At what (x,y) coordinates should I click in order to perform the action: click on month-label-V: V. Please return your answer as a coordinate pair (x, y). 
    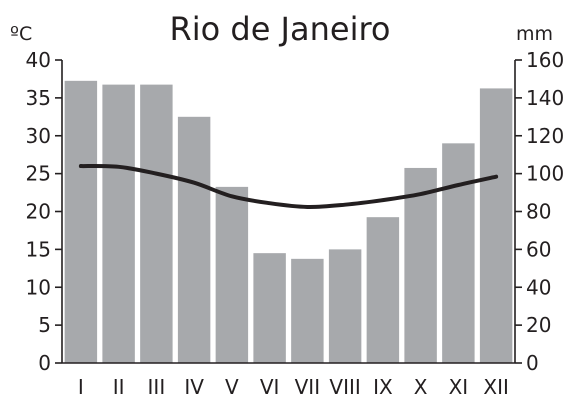
    Looking at the image, I should click on (232, 387).